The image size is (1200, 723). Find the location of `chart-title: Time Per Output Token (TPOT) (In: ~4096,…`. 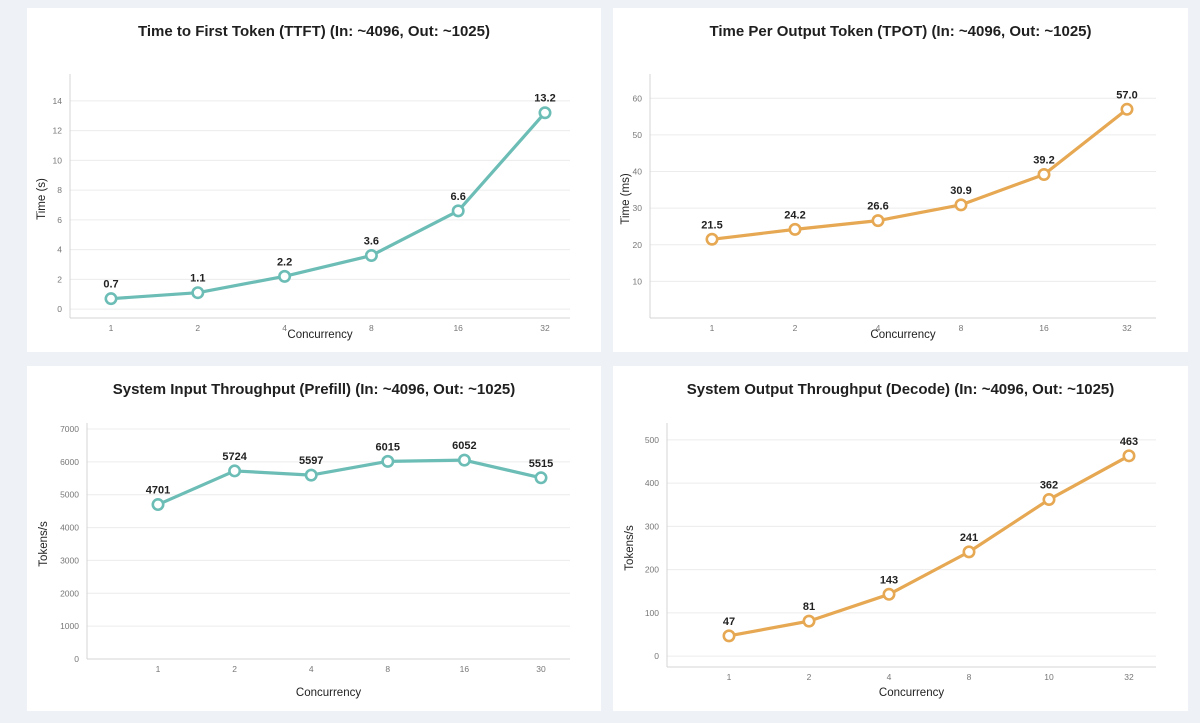

chart-title: Time Per Output Token (TPOT) (In: ~4096,… is located at coordinates (900, 31).